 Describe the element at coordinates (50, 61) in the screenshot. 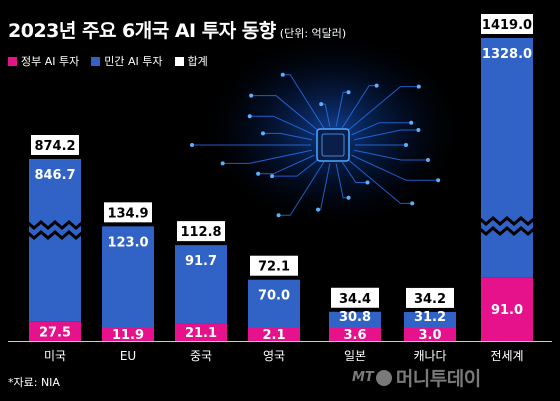

I see `legend-label-government: 정부 AI 투자` at that location.